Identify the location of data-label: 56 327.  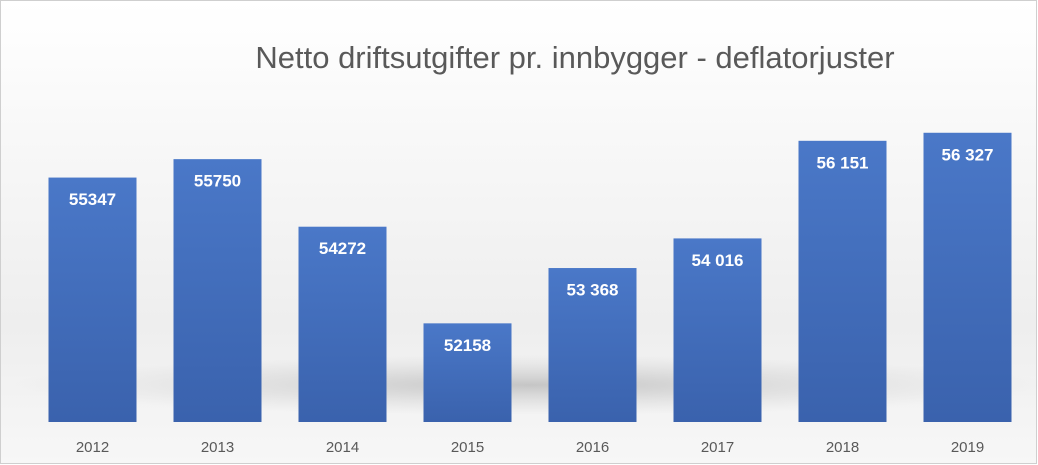
(968, 154).